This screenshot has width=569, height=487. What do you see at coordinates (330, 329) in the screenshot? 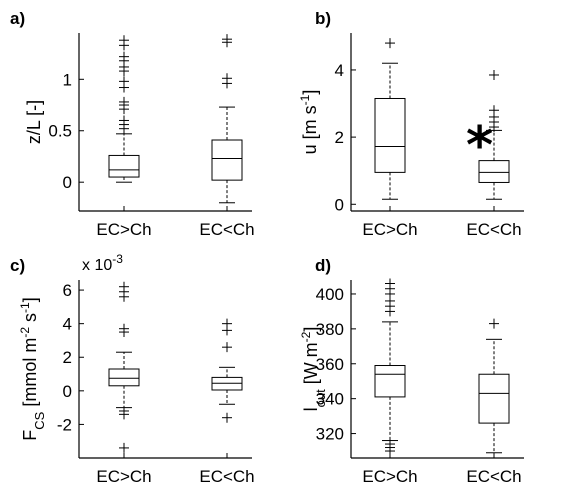
I see `y-tick-label: 380` at bounding box center [330, 329].